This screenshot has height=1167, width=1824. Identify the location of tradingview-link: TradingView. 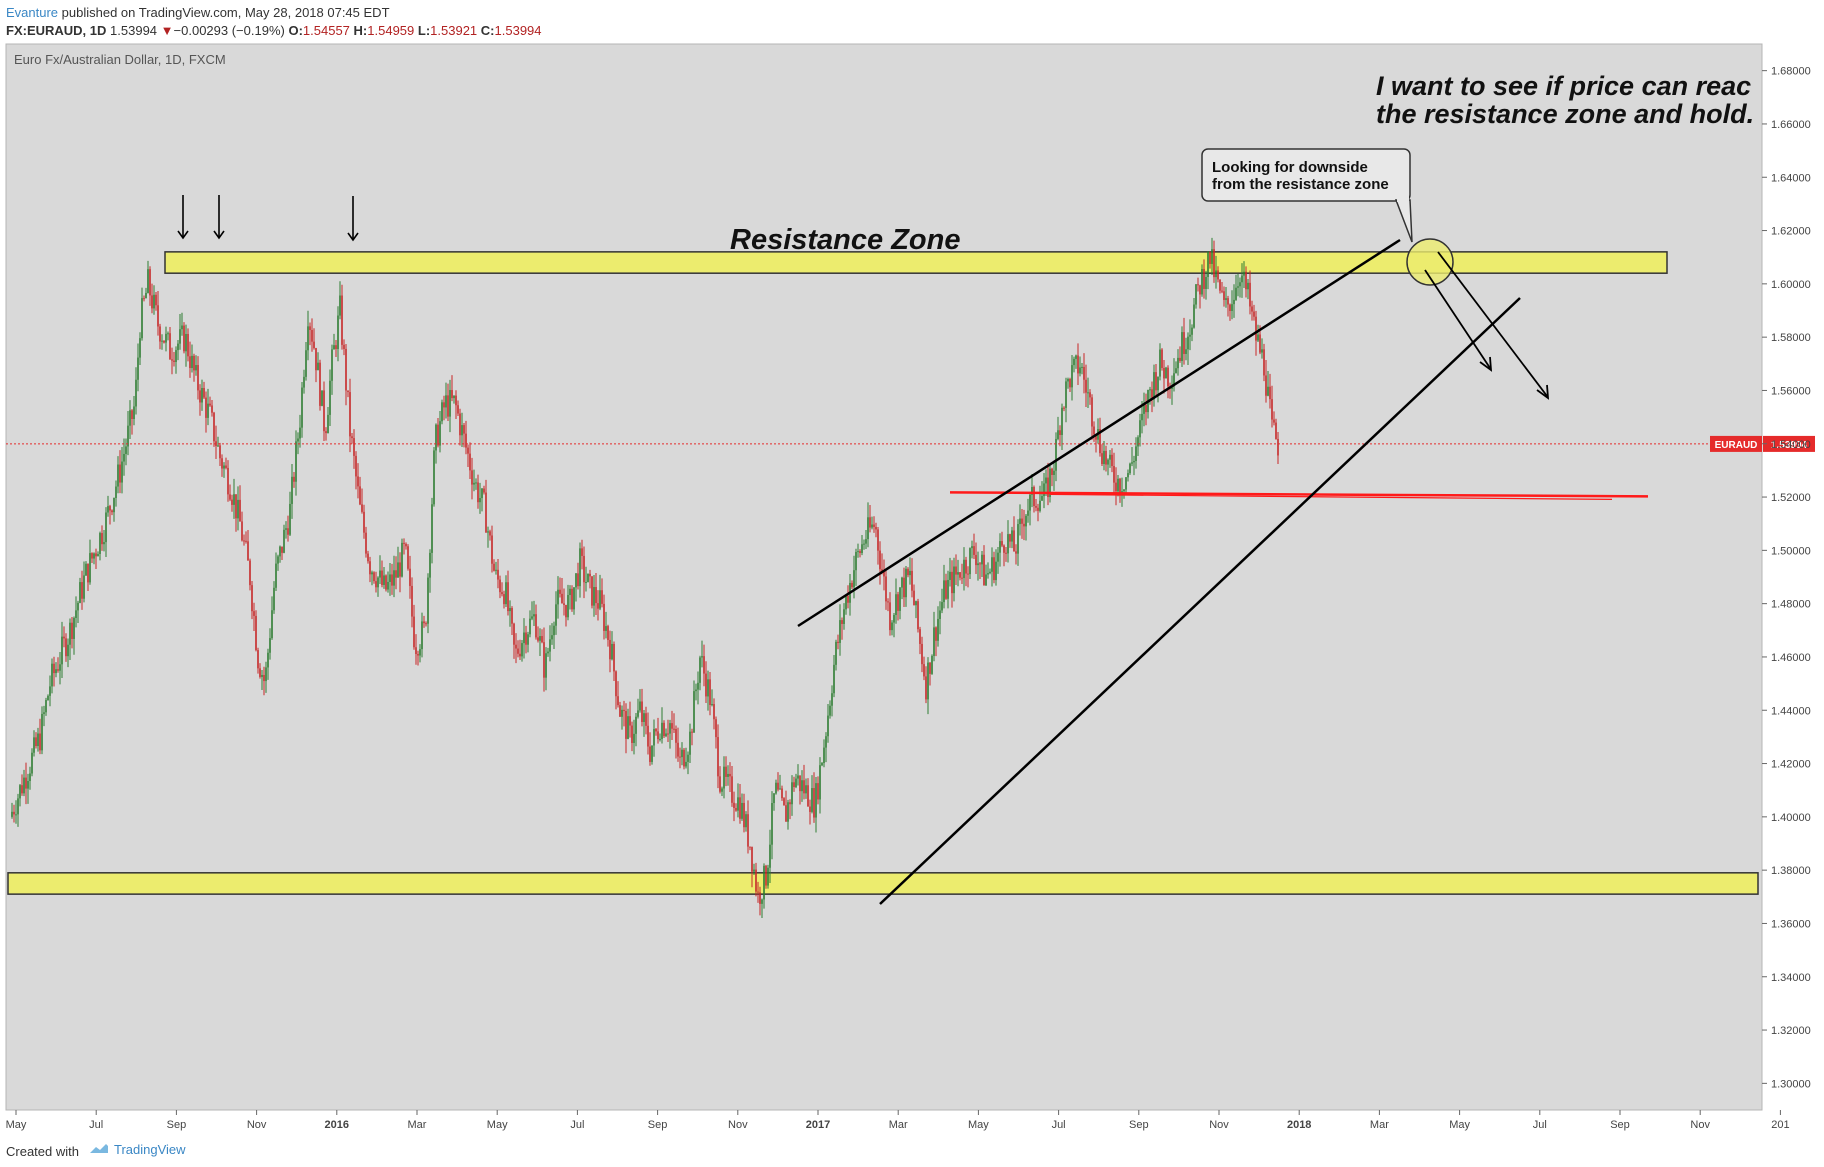
(137, 1150).